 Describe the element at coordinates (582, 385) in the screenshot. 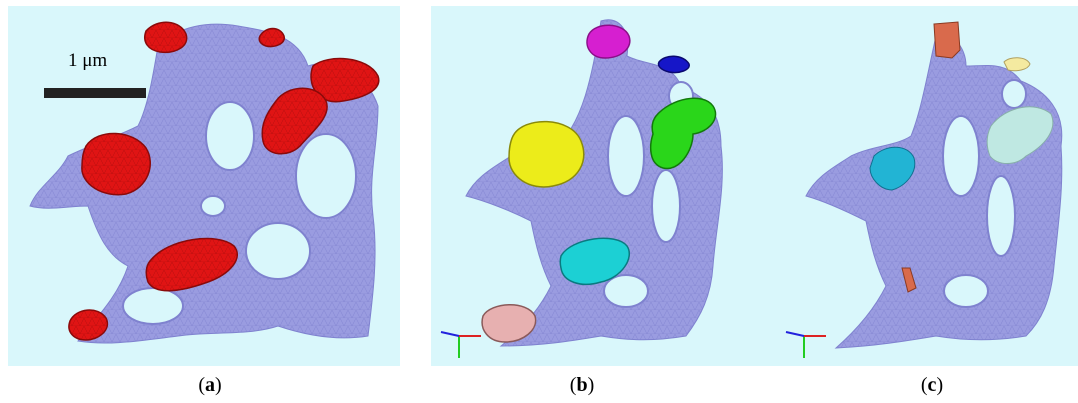

I see `caption-b: (b)` at that location.